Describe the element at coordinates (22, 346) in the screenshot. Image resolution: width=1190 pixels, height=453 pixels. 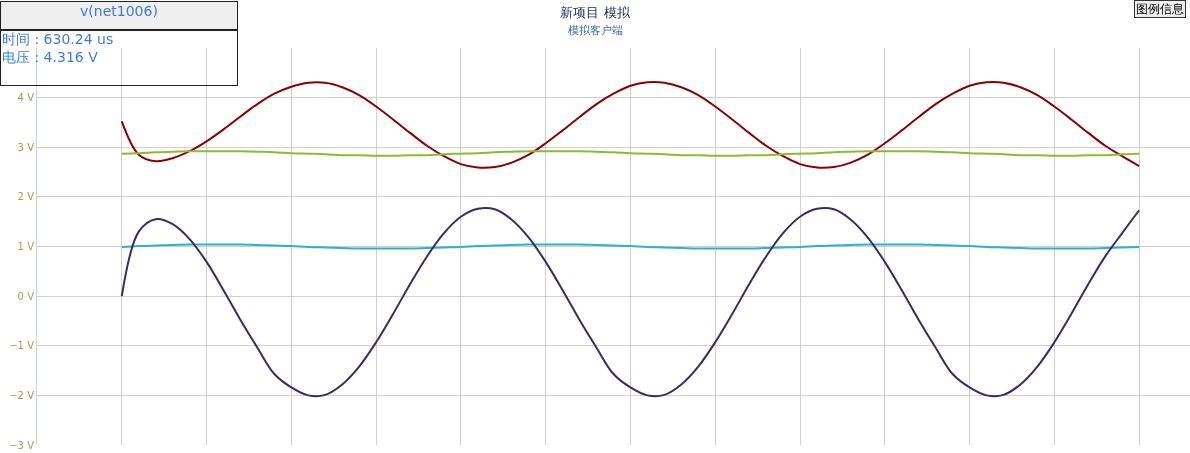
I see `y-tick-label: −1 V` at that location.